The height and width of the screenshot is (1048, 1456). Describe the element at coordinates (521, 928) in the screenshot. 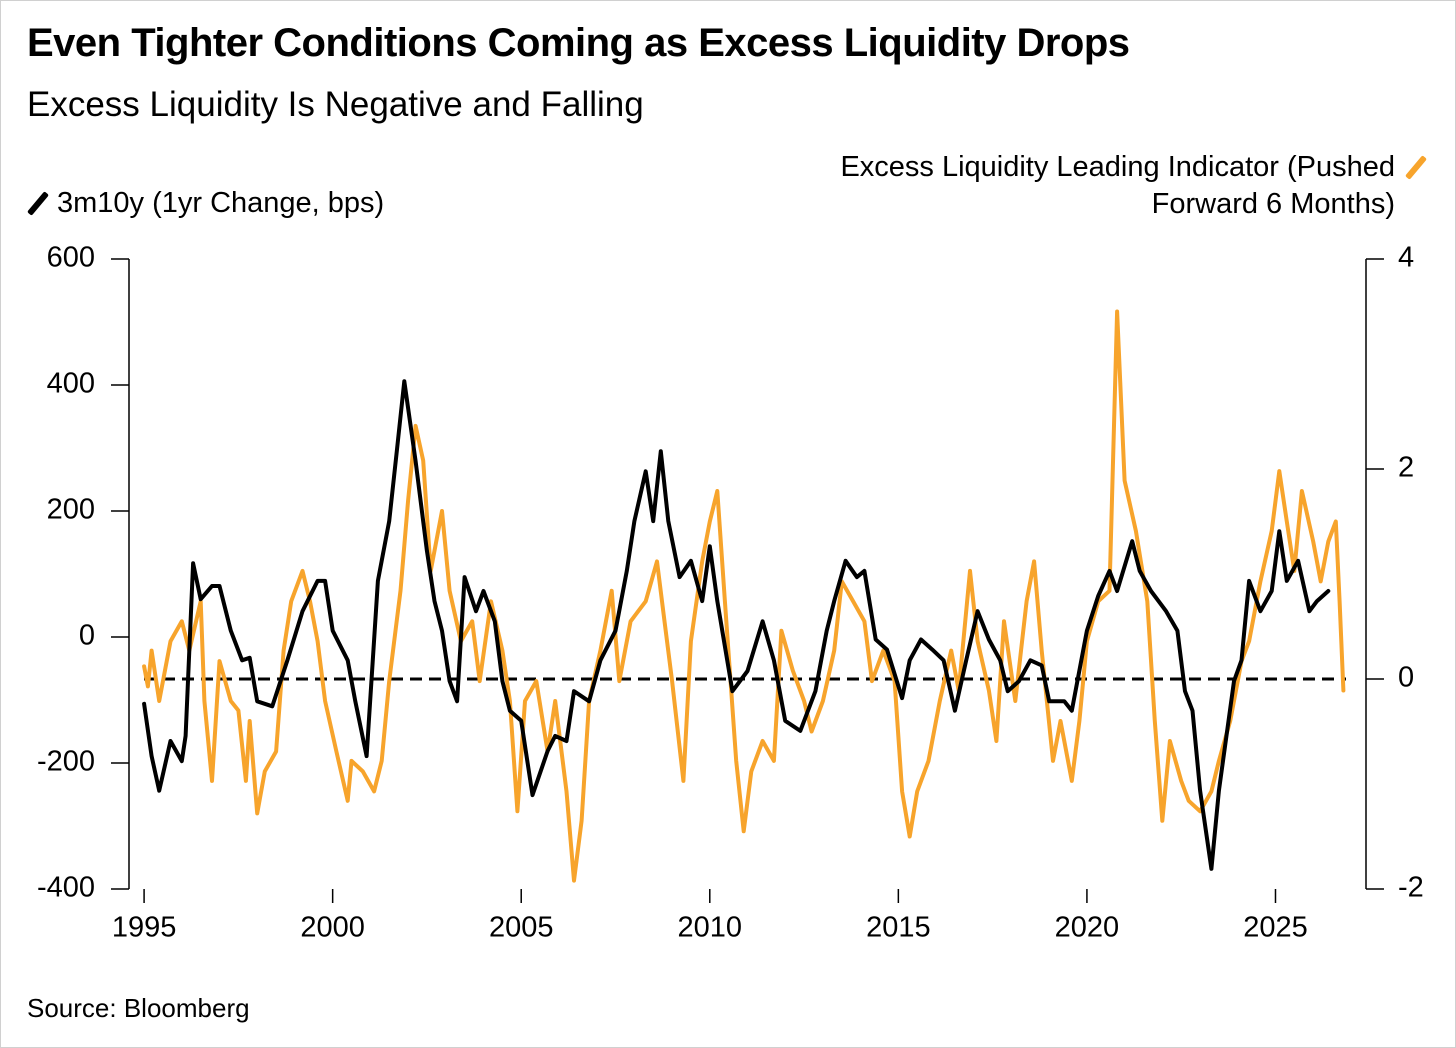

I see `x-tick-label: 2005` at that location.